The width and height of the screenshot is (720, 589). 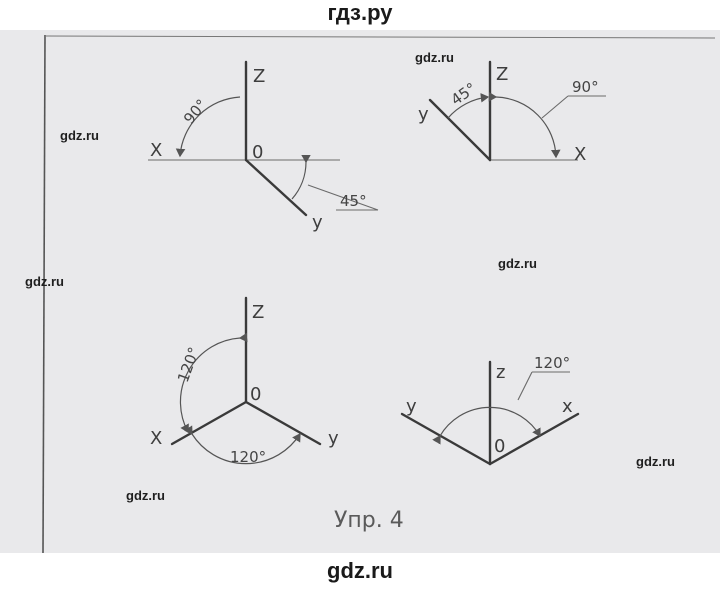 I want to click on d3-label-x: X, so click(x=156, y=438).